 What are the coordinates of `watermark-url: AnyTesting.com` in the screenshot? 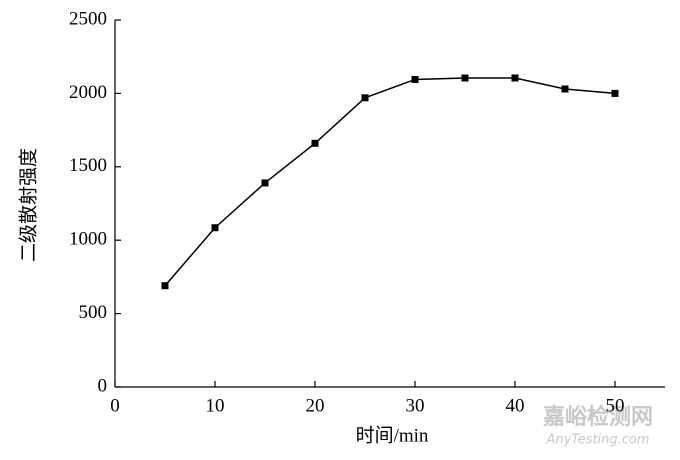 It's located at (597, 440).